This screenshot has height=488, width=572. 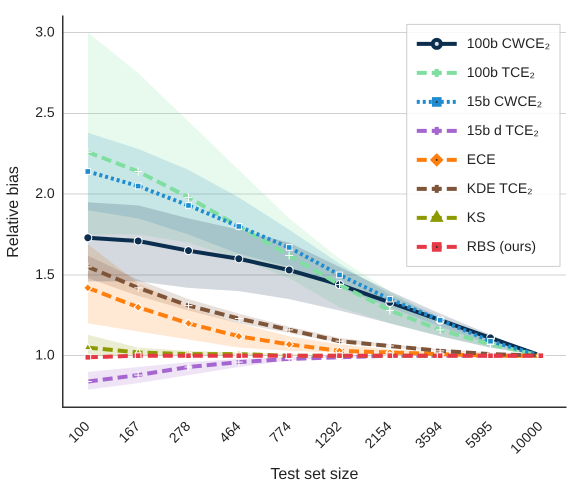 What do you see at coordinates (499, 188) in the screenshot?
I see `legend-label: KDE TCE₂` at bounding box center [499, 188].